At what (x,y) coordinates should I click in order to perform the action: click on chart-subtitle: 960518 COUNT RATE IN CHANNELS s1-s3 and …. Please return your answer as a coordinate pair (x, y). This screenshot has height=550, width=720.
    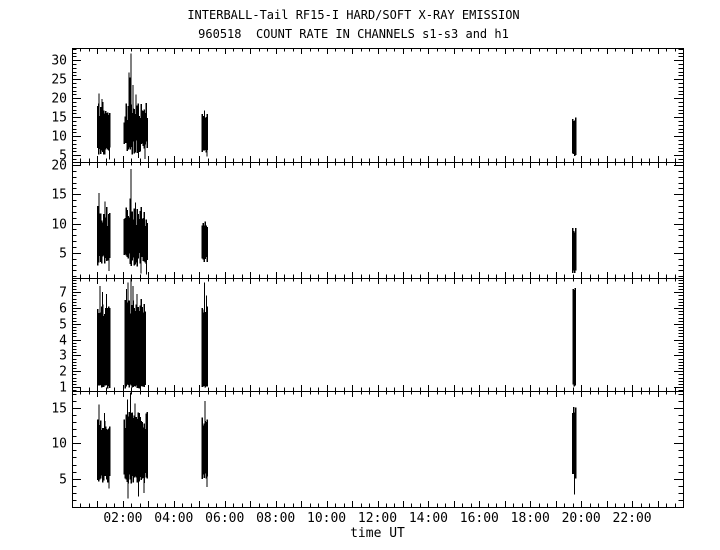
    Looking at the image, I should click on (353, 34).